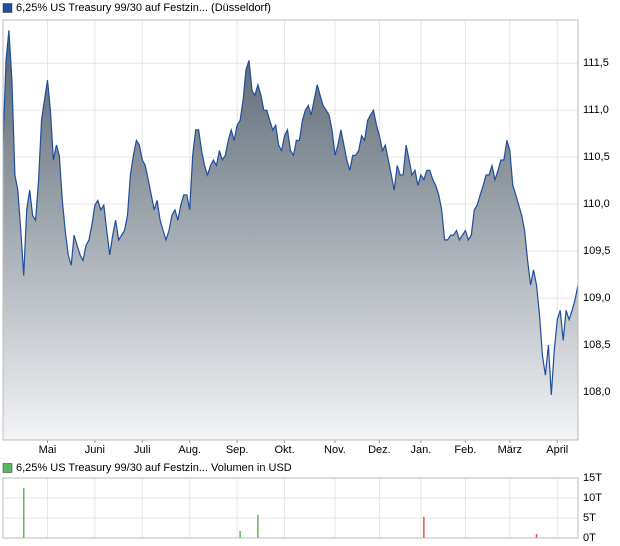  I want to click on y-tick-label: 110,0, so click(596, 204).